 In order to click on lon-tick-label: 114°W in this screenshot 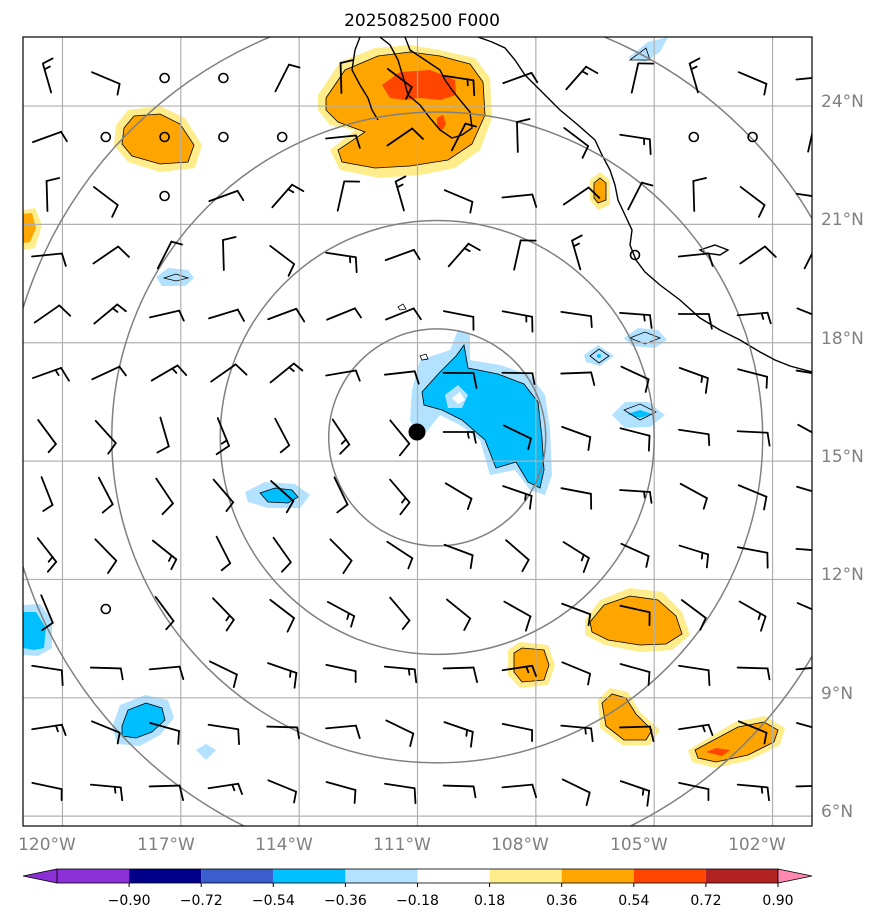, I will do `click(284, 845)`.